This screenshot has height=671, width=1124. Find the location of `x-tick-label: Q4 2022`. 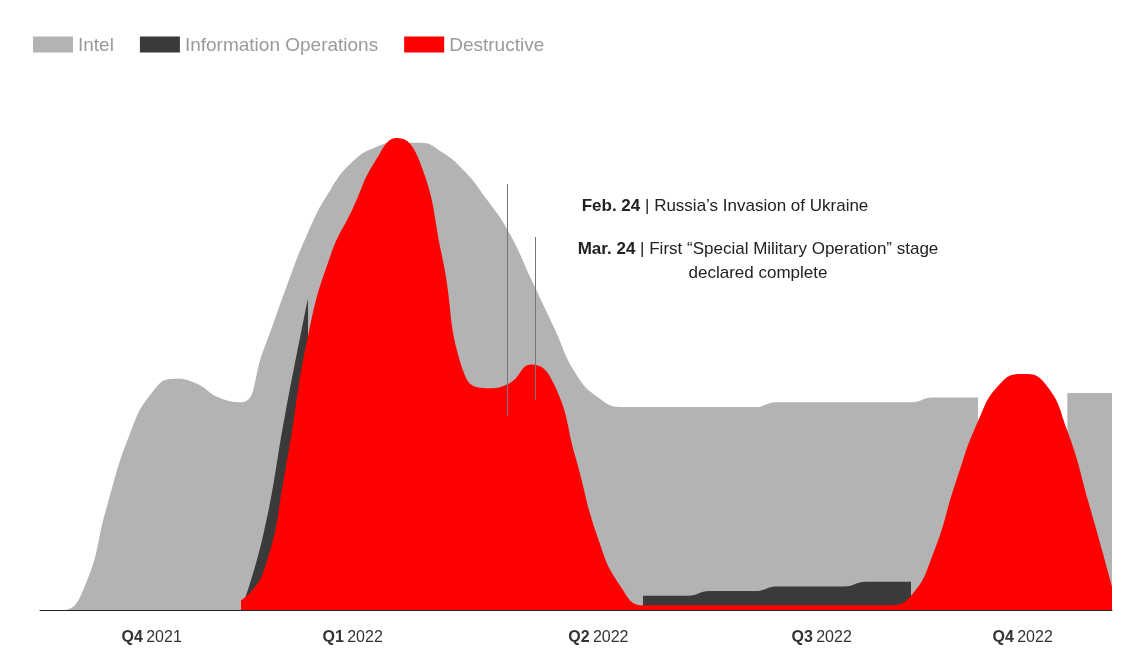

x-tick-label: Q4 2022 is located at coordinates (1022, 636).